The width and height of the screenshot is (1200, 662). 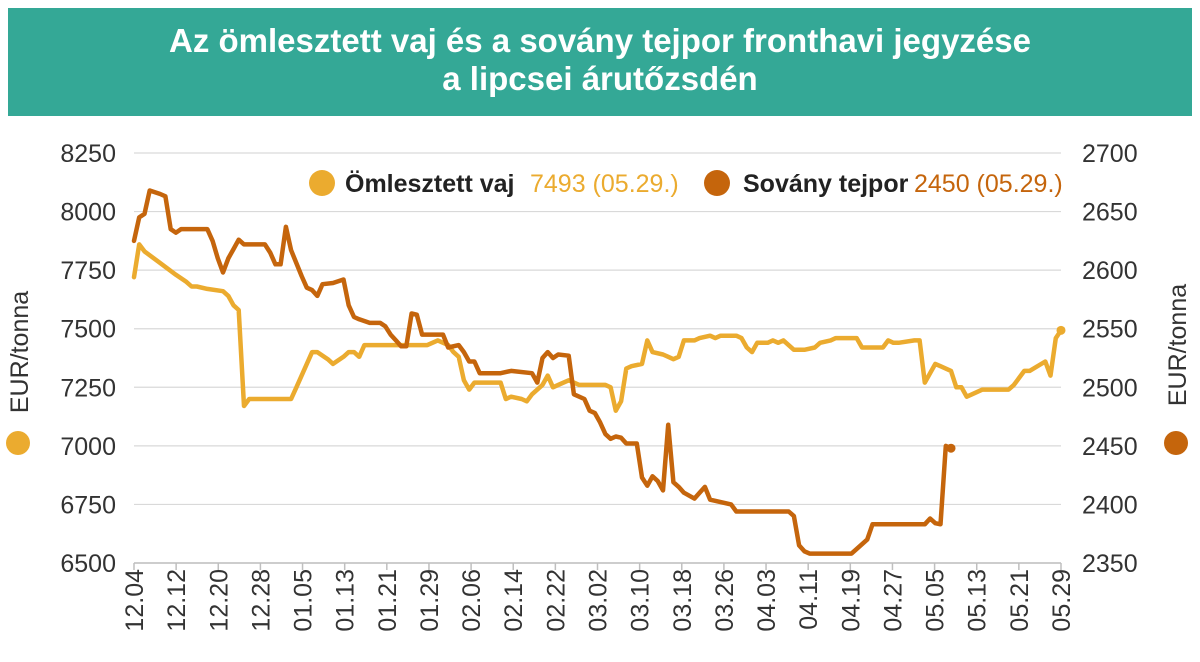 What do you see at coordinates (767, 600) in the screenshot?
I see `x-tick-label: 04.03` at bounding box center [767, 600].